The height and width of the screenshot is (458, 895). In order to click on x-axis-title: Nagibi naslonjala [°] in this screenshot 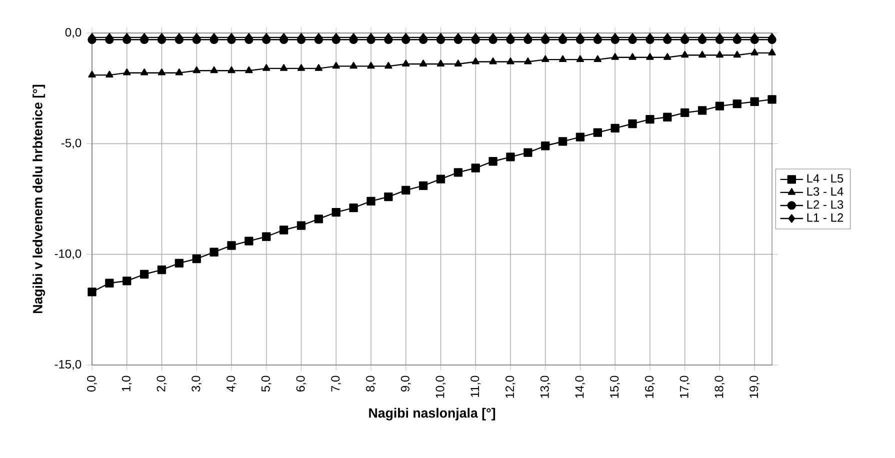, I will do `click(432, 414)`.